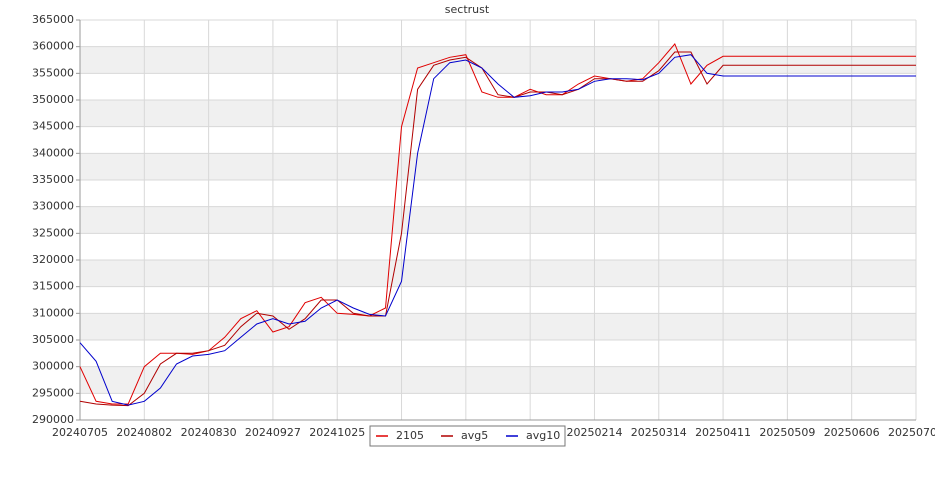 This screenshot has width=935, height=500. Describe the element at coordinates (543, 435) in the screenshot. I see `legend-label: avg10` at that location.